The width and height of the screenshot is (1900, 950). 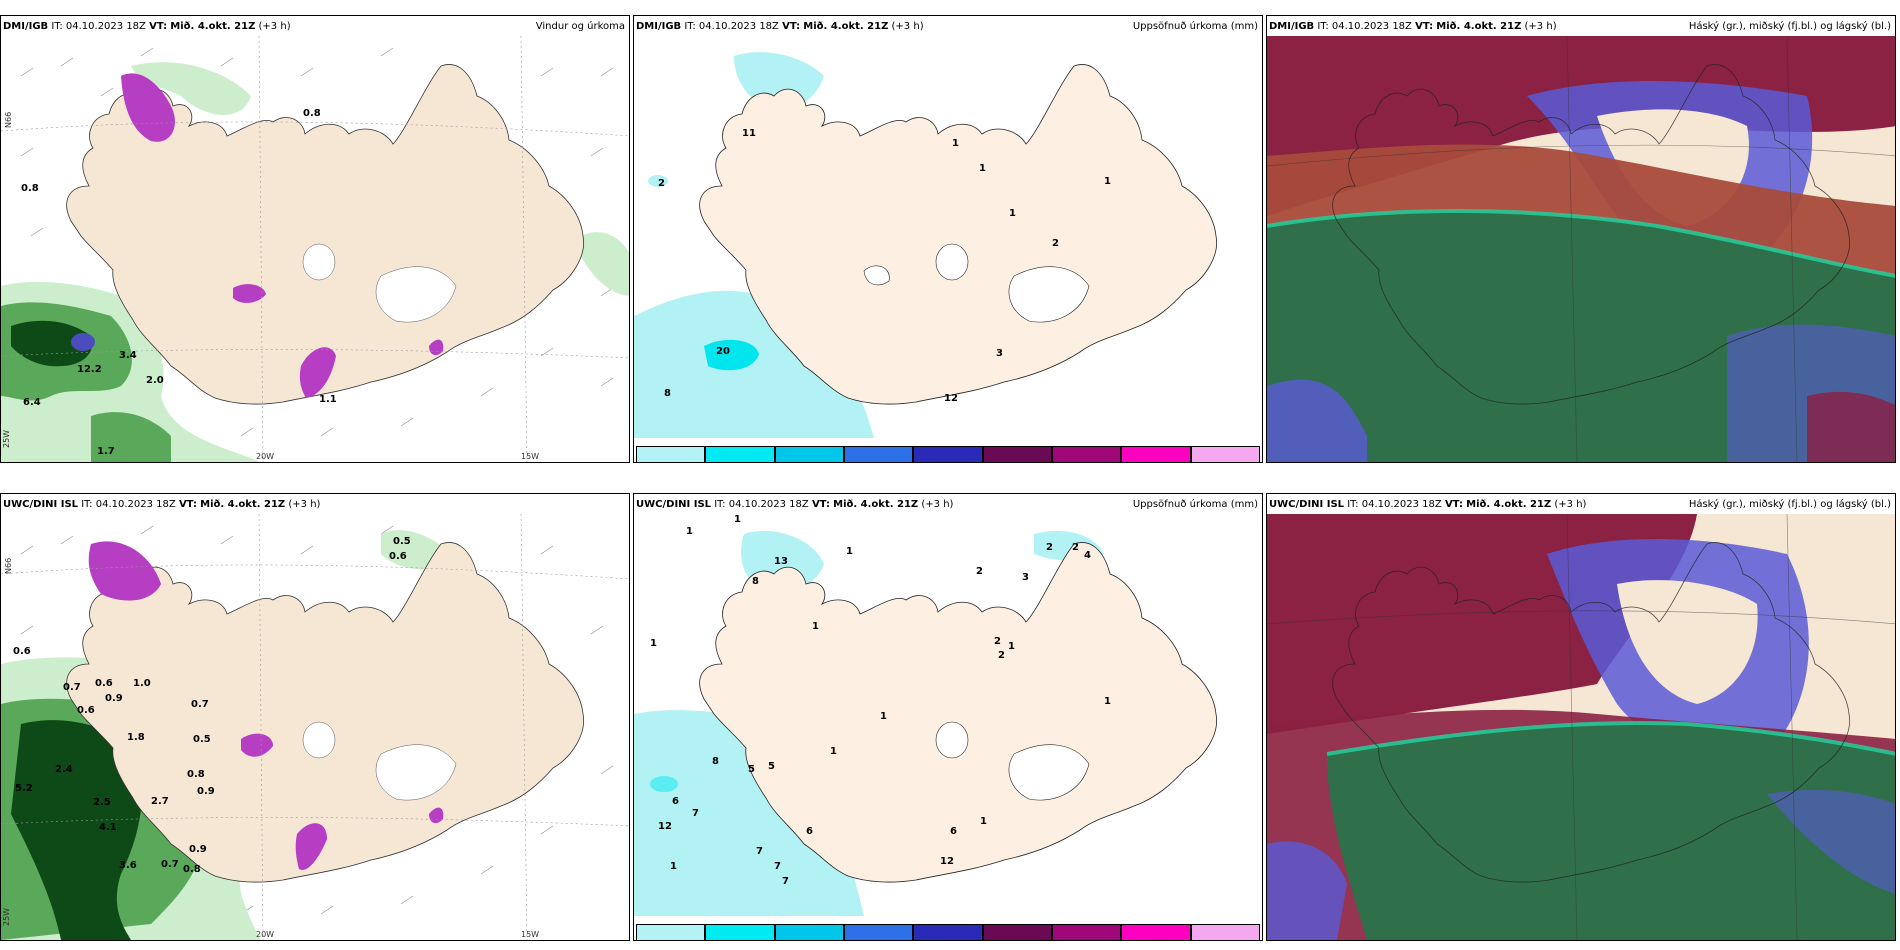 What do you see at coordinates (749, 133) in the screenshot?
I see `value-label: 11` at bounding box center [749, 133].